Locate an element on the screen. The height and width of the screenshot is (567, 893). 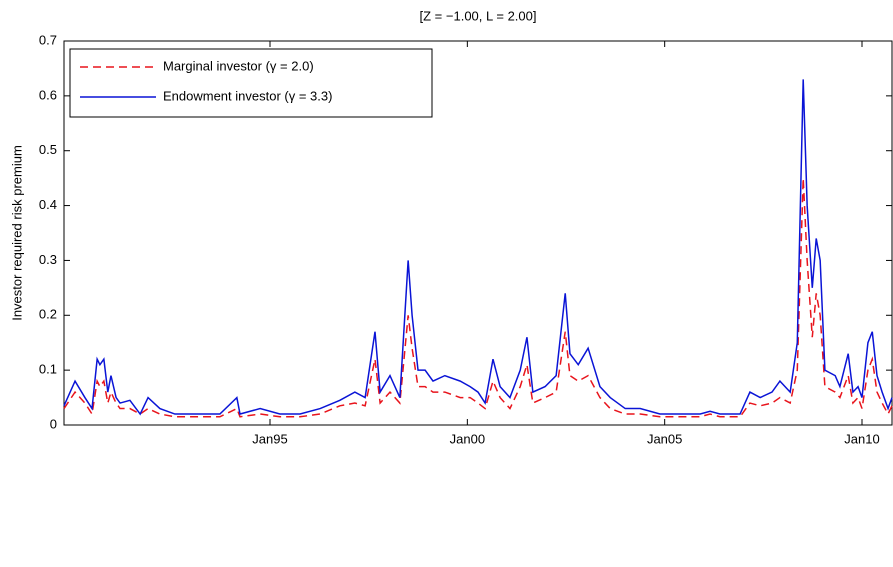
y-tick-label: 0.7 is located at coordinates (48, 39).